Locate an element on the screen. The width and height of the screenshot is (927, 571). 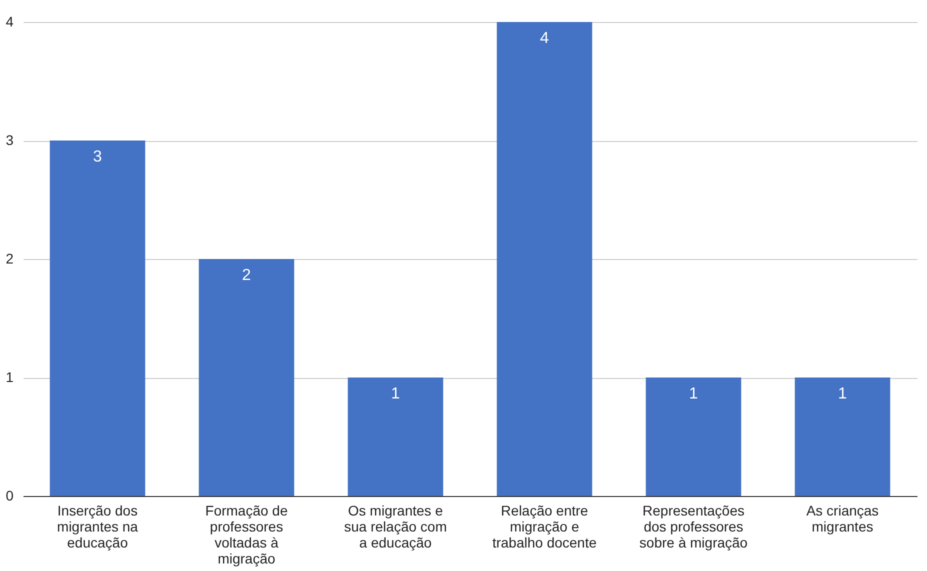
x-tick-label: Relação entre migração e trabalho docente is located at coordinates (544, 526).